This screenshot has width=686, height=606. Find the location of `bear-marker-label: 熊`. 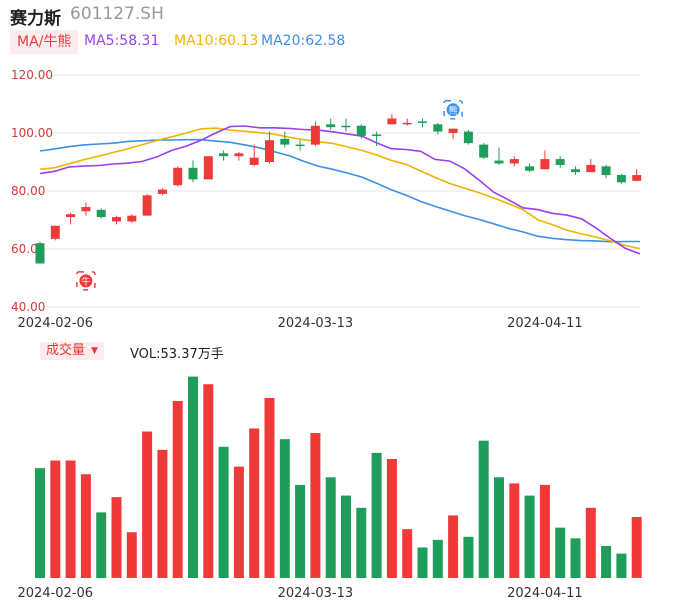

bear-marker-label: 熊 is located at coordinates (453, 110).